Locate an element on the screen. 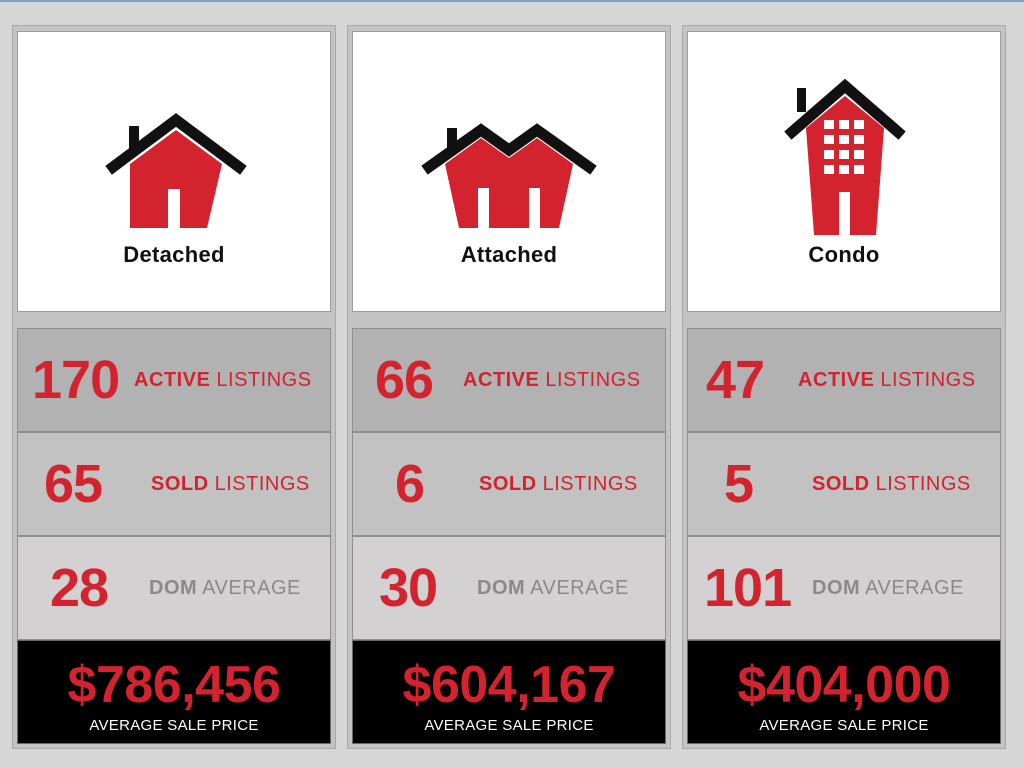  active-listings-row: 47 ACTIVE LISTINGS is located at coordinates (844, 380).